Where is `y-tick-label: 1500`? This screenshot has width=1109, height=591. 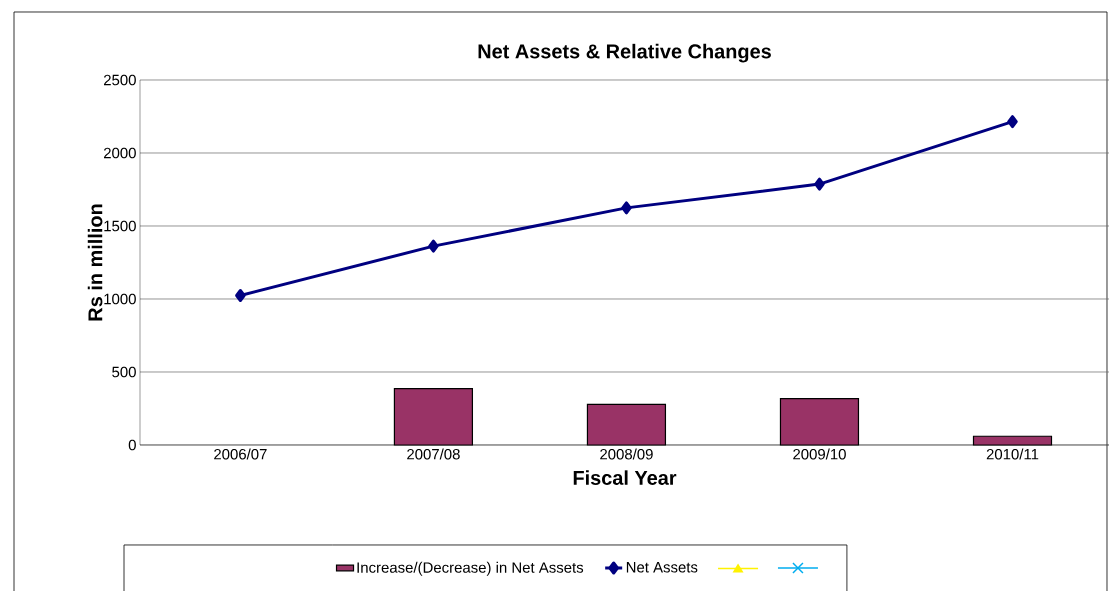
y-tick-label: 1500 is located at coordinates (120, 226).